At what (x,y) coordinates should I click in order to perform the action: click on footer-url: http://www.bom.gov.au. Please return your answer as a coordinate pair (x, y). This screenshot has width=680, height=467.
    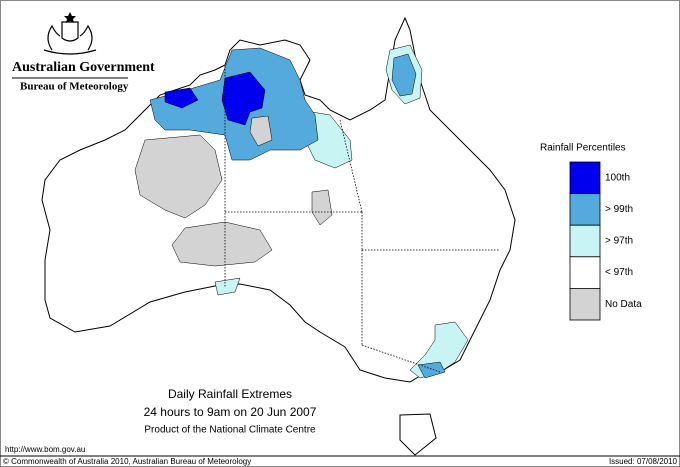
    Looking at the image, I should click on (45, 449).